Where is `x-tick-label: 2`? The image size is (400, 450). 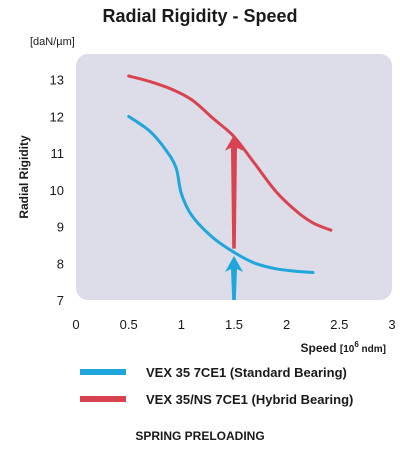
x-tick-label: 2 is located at coordinates (286, 324).